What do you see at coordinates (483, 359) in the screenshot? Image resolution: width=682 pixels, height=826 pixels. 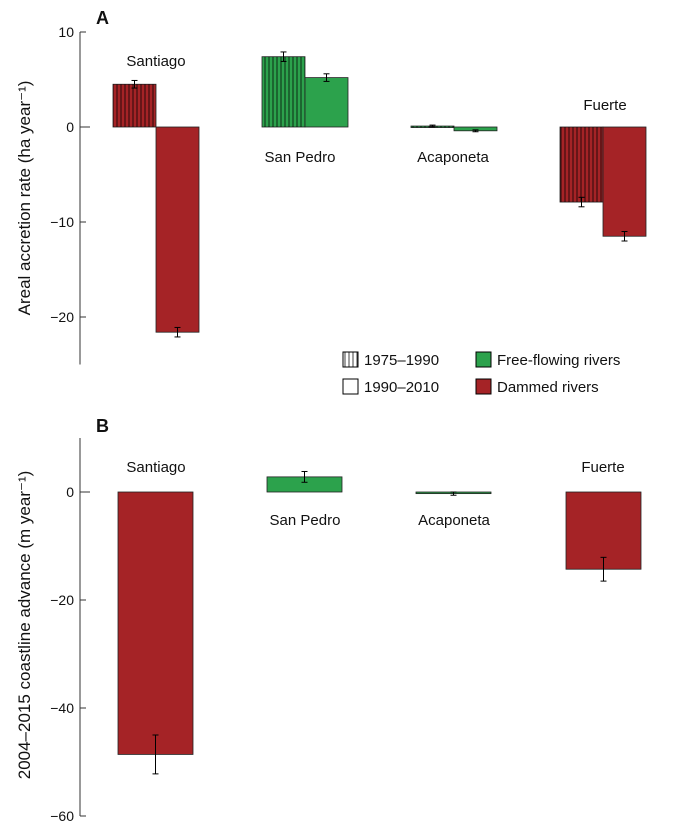 I see `legend-swatch-free-flowing` at bounding box center [483, 359].